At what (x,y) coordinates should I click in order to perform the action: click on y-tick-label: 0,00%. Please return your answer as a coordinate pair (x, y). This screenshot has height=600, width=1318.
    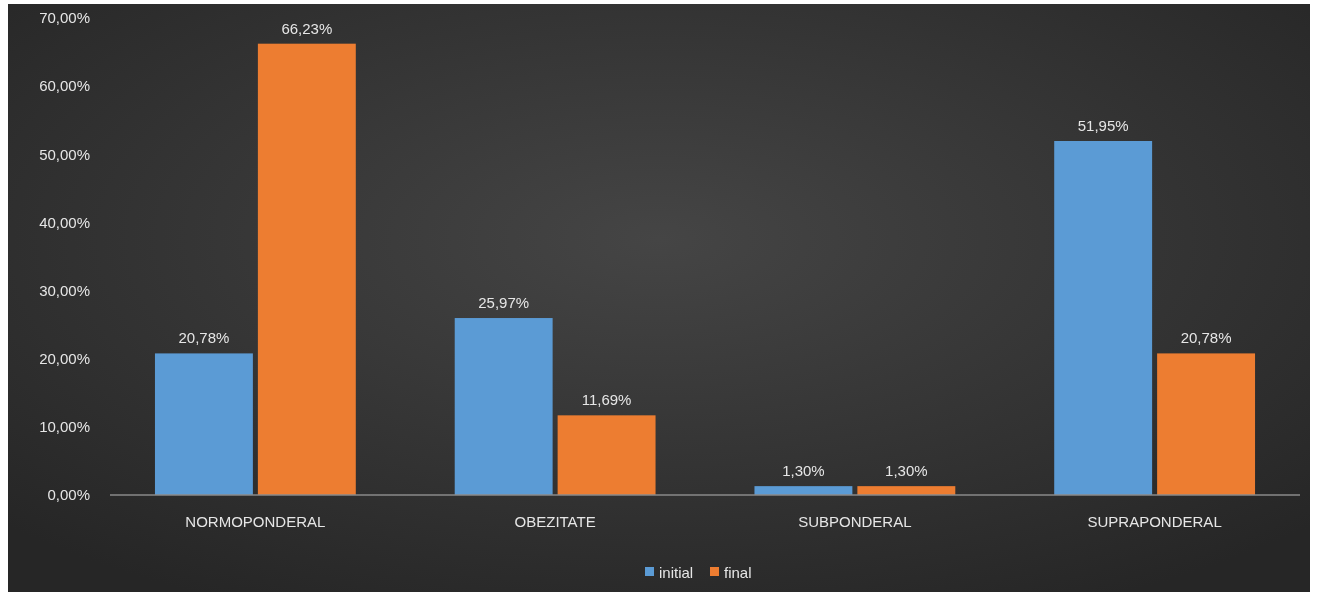
    Looking at the image, I should click on (68, 495).